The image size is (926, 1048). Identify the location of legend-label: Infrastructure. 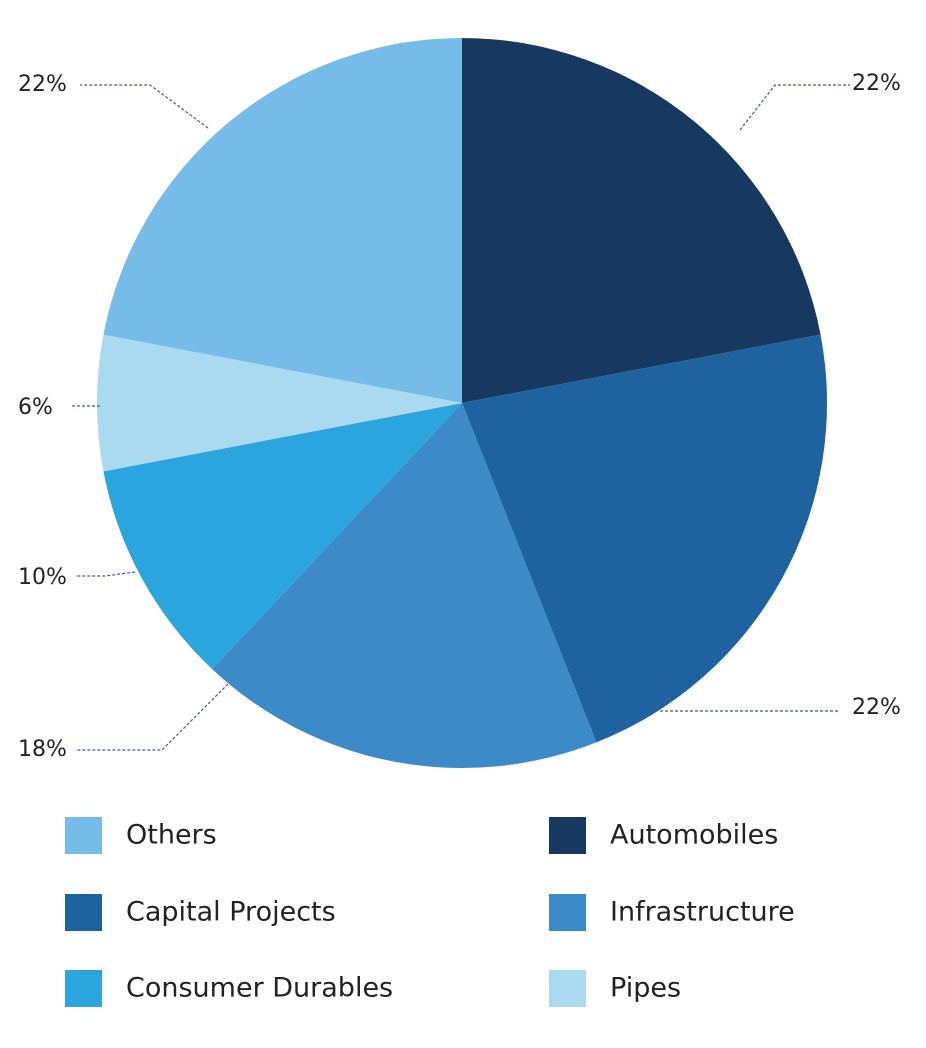
(702, 912).